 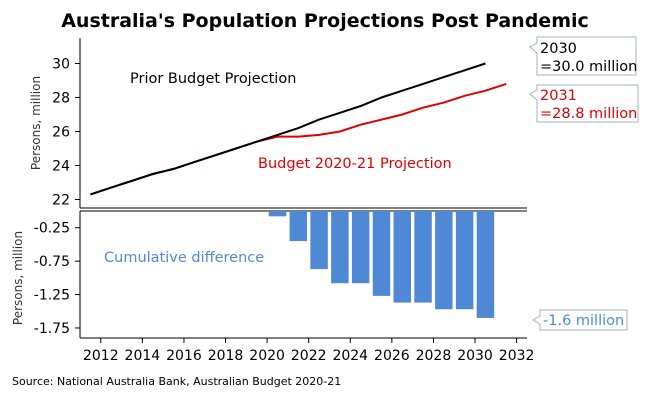 What do you see at coordinates (52, 262) in the screenshot?
I see `bottom-y-tick-label: -0.75` at bounding box center [52, 262].